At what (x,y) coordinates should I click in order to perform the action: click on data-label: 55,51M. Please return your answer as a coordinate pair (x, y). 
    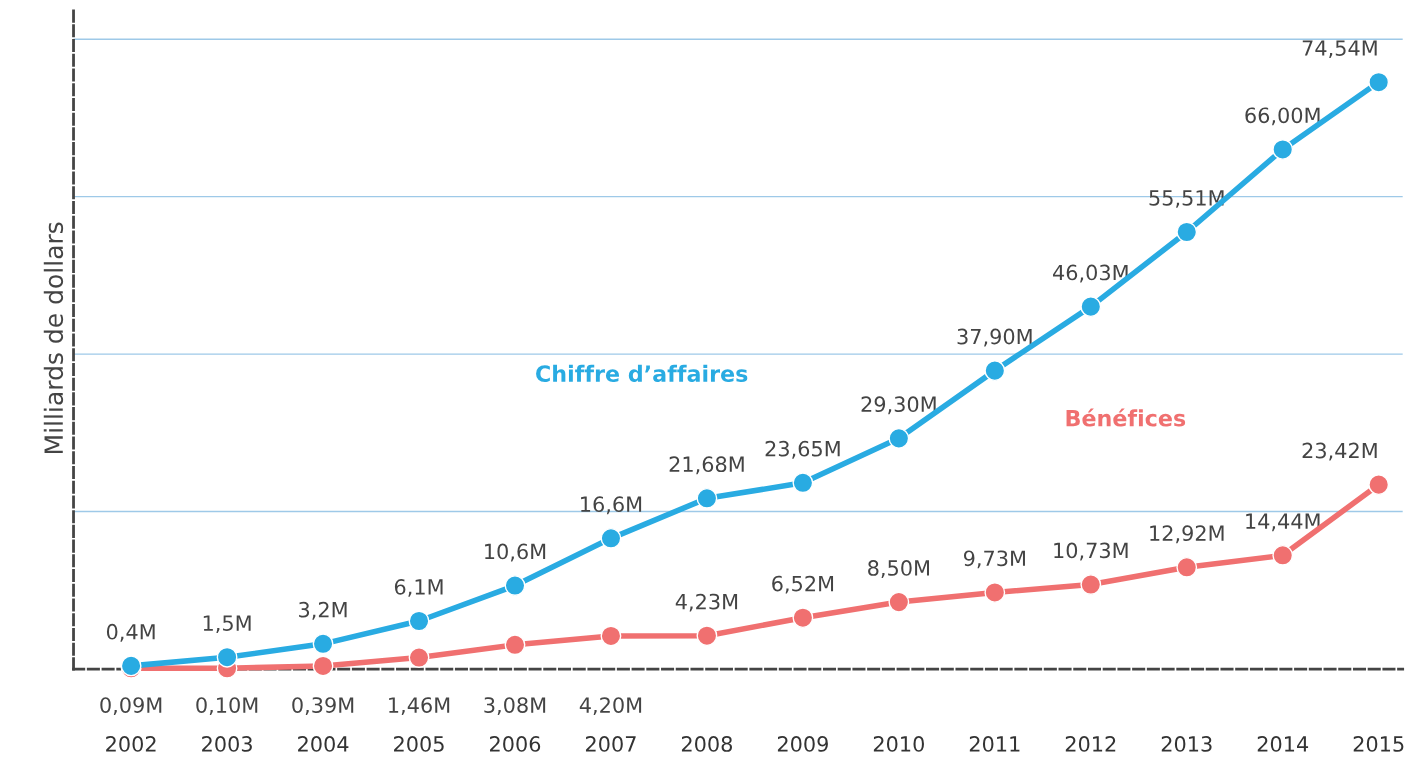
    Looking at the image, I should click on (1186, 199).